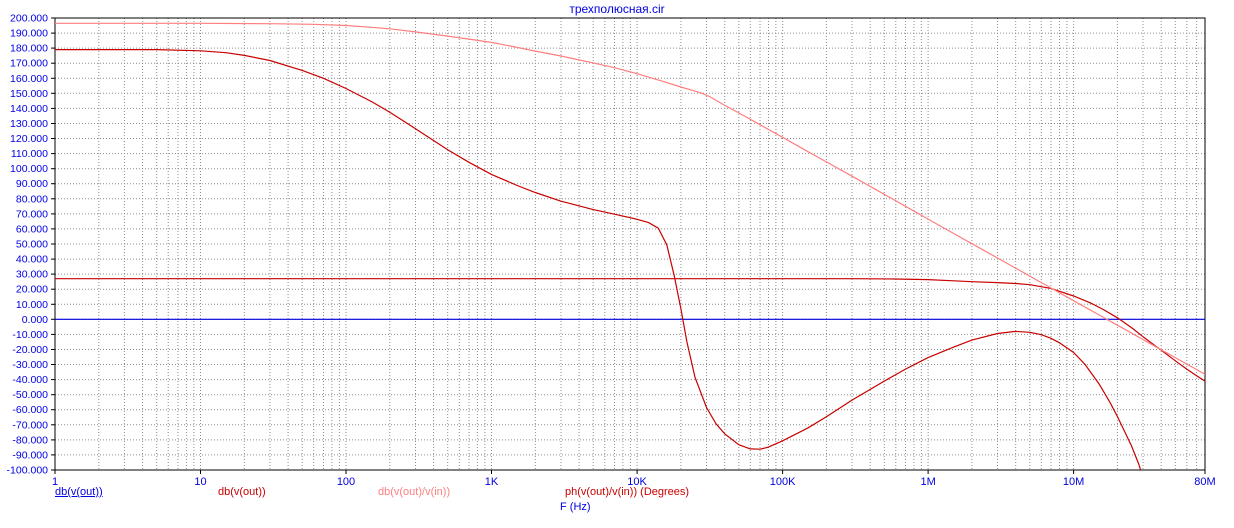  What do you see at coordinates (29, 94) in the screenshot?
I see `y-tick-label: 150.000` at bounding box center [29, 94].